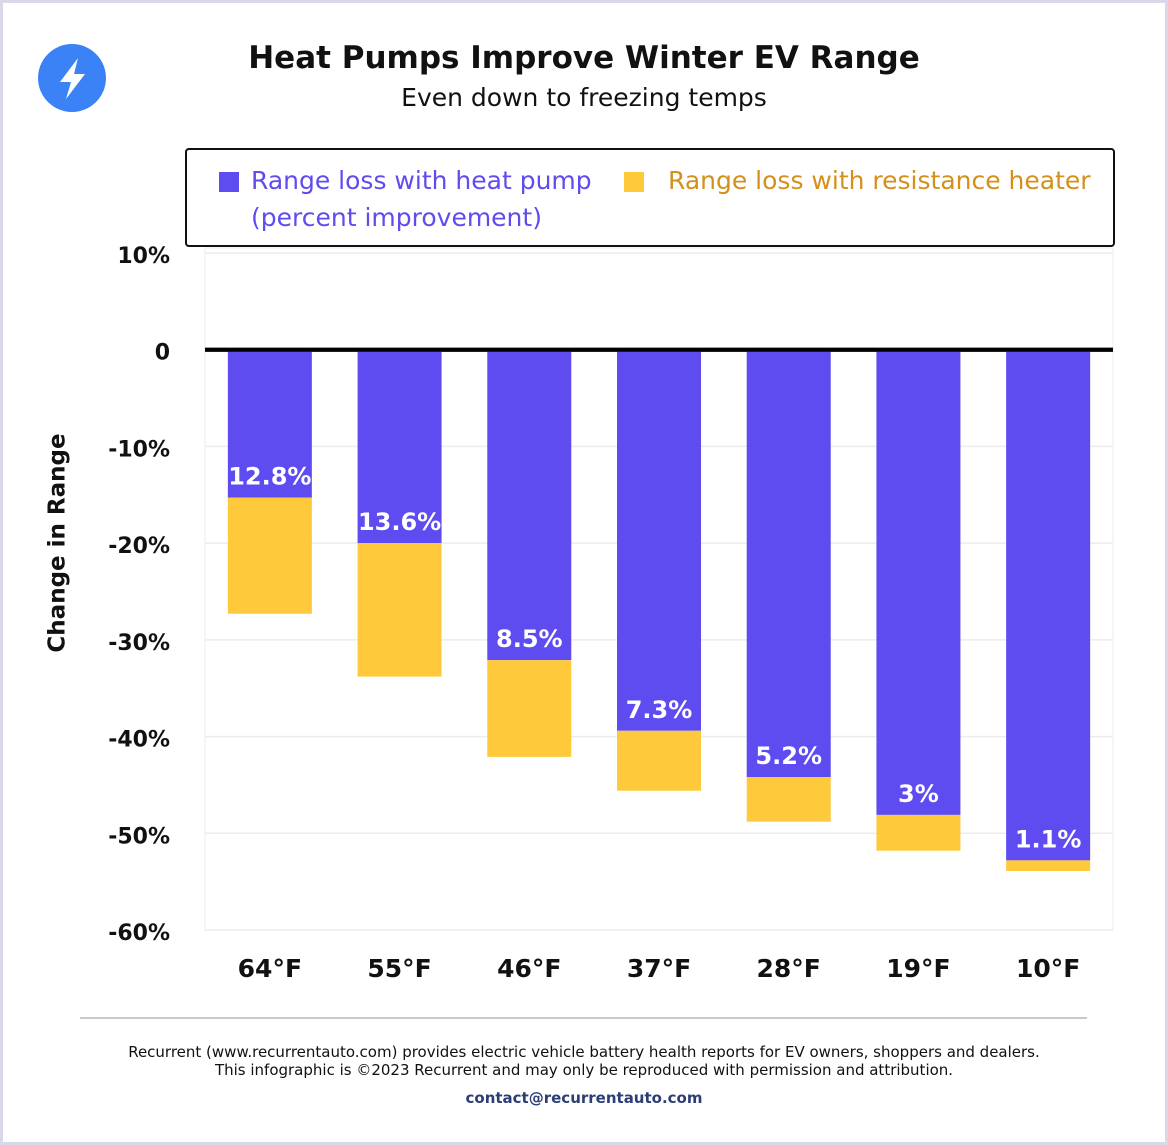  I want to click on x-tick-label: 10°F, so click(1048, 968).